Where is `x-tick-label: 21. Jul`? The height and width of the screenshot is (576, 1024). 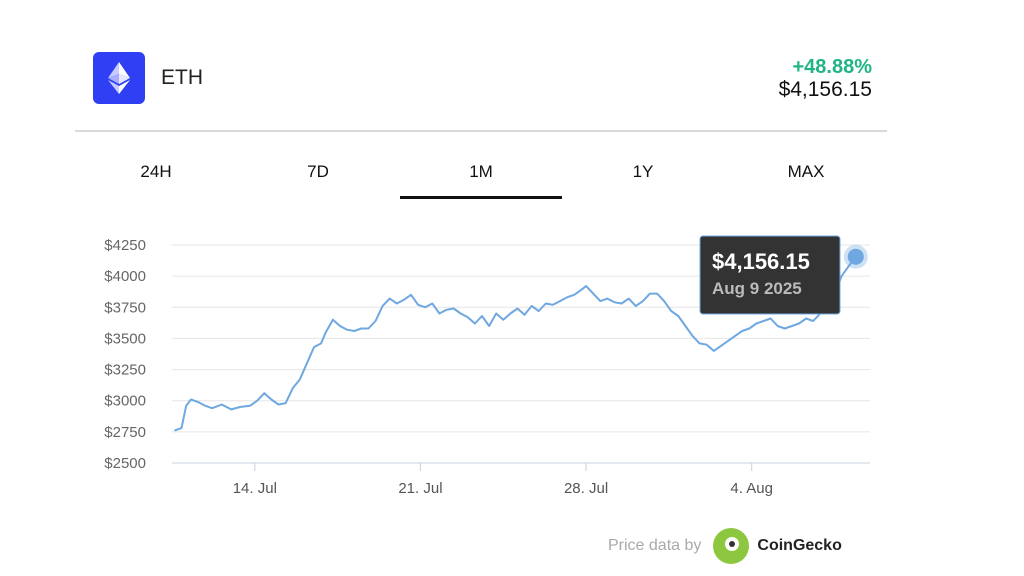 x-tick-label: 21. Jul is located at coordinates (420, 488).